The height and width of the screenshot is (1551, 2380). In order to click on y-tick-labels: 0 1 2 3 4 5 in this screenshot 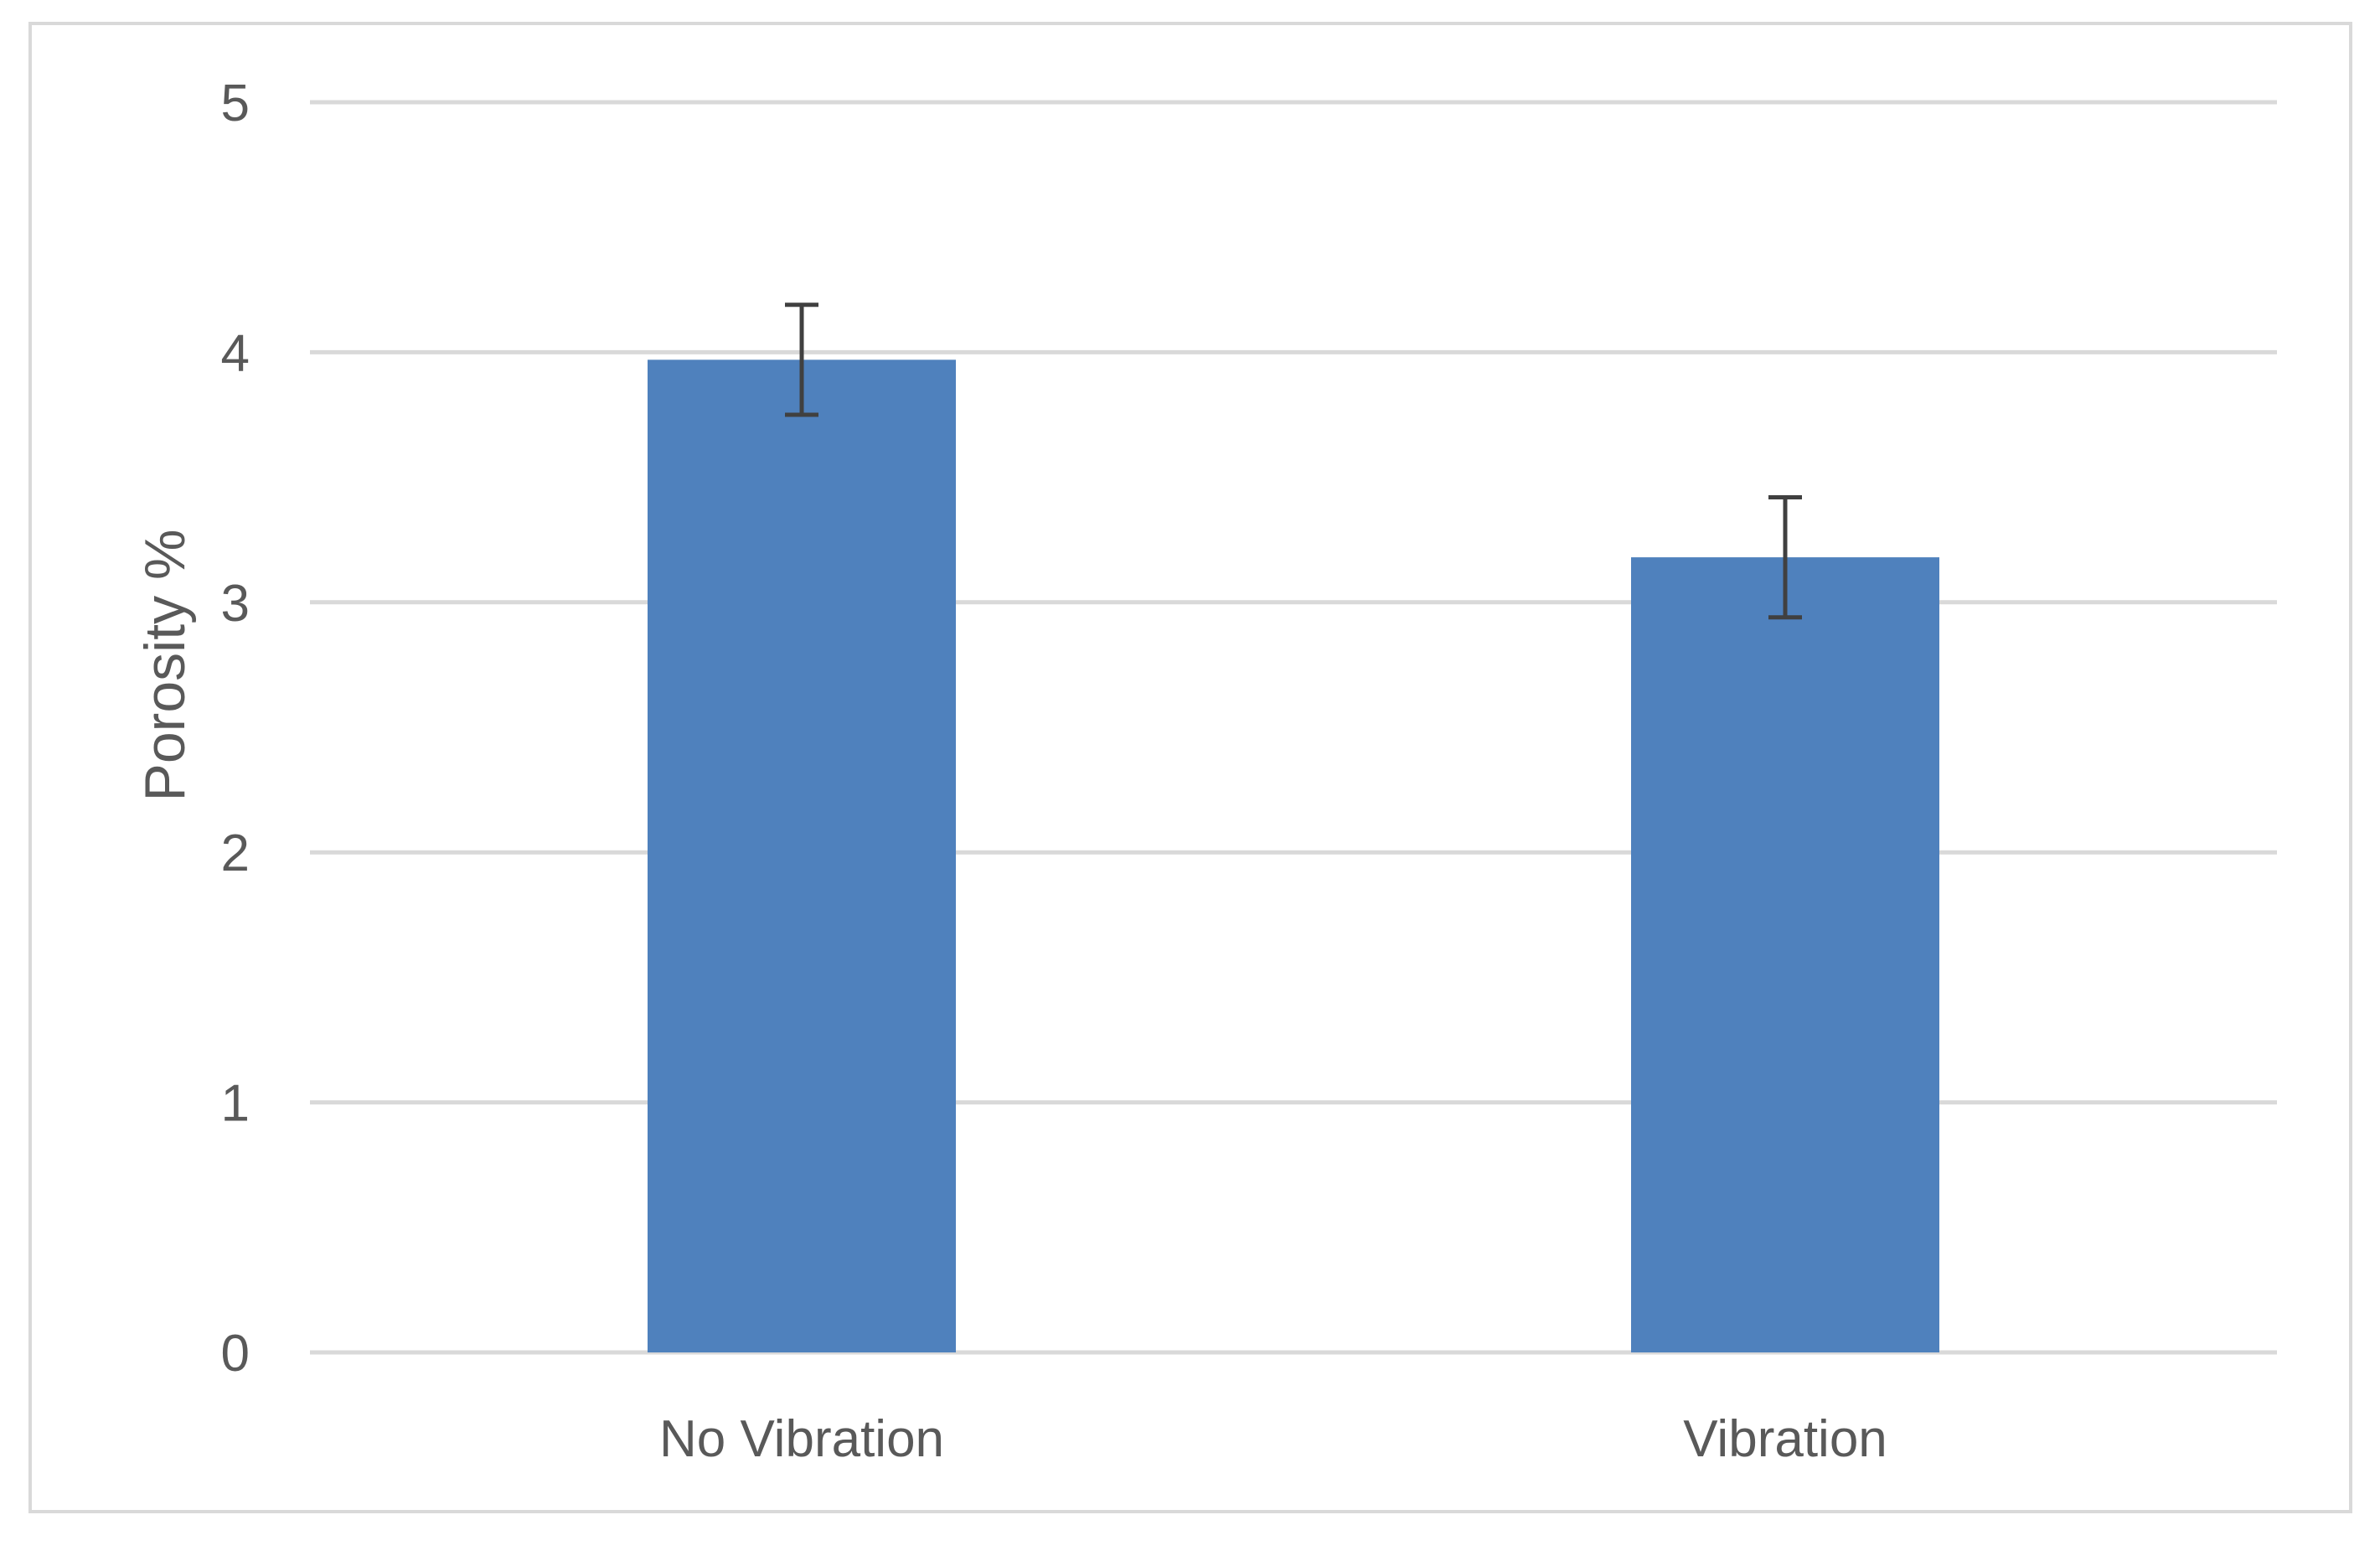, I will do `click(235, 729)`.